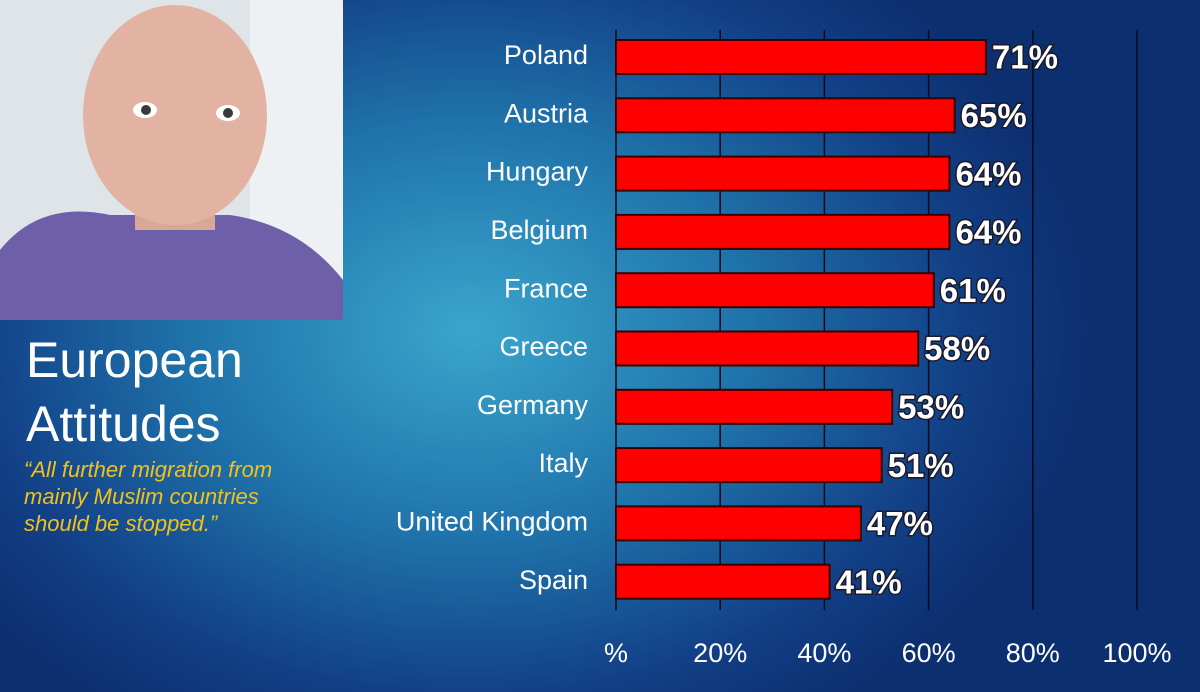 This screenshot has height=692, width=1200. Describe the element at coordinates (994, 115) in the screenshot. I see `value-label: 65%` at that location.